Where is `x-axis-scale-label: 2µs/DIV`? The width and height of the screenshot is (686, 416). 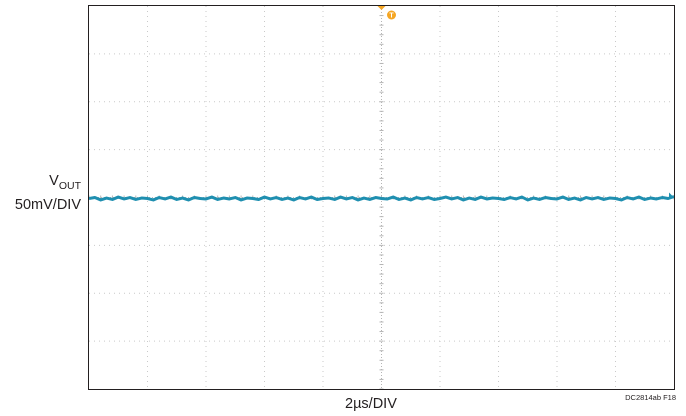
x-axis-scale-label: 2µs/DIV is located at coordinates (371, 404).